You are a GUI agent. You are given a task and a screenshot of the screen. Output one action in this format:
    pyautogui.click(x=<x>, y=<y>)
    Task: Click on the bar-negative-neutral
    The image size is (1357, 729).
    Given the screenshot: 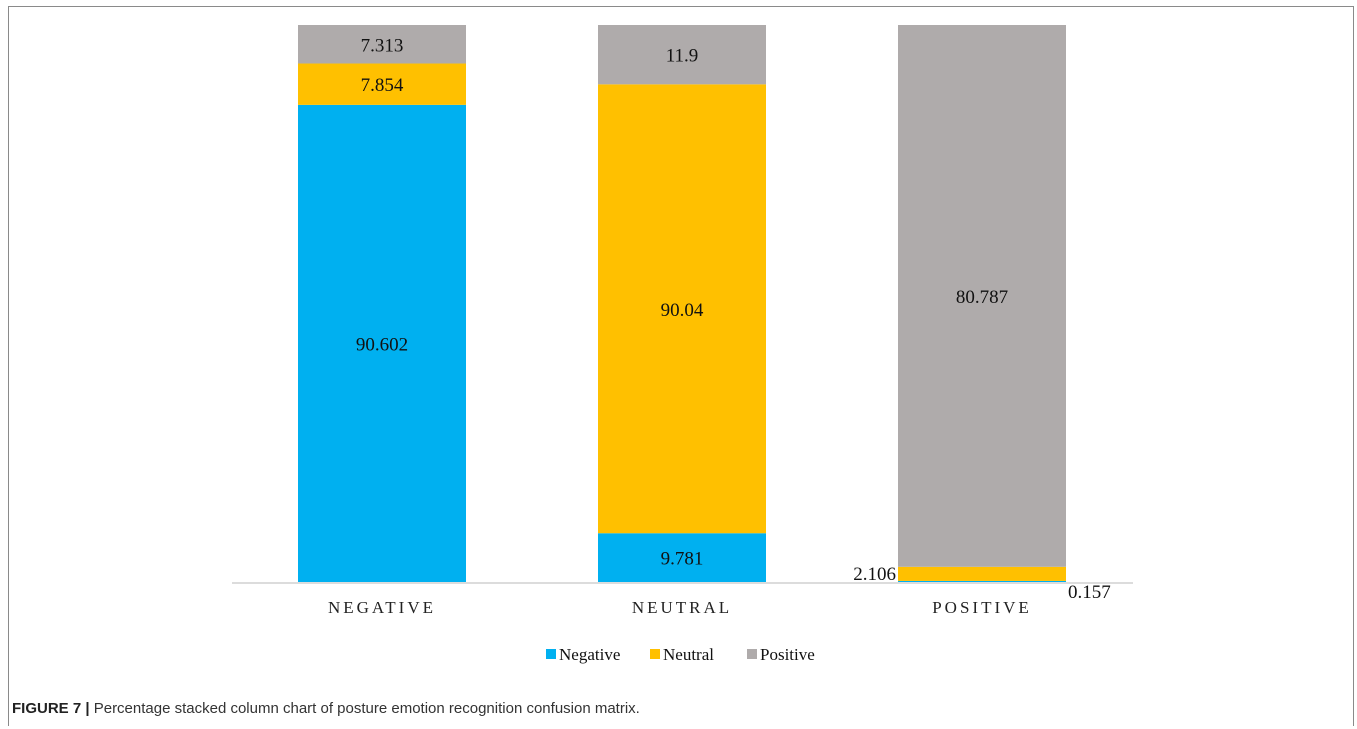 What is the action you would take?
    pyautogui.click(x=382, y=84)
    